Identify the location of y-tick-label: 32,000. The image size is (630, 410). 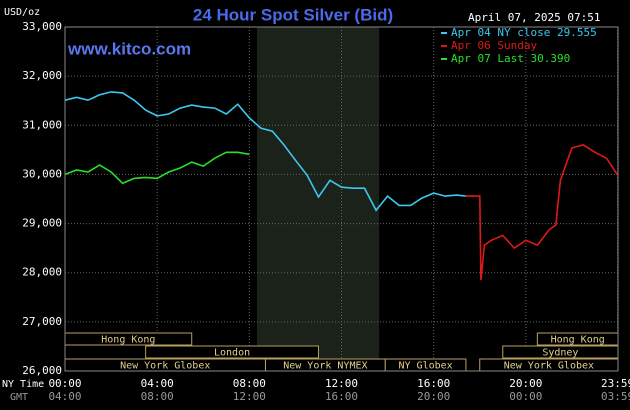
(42, 75).